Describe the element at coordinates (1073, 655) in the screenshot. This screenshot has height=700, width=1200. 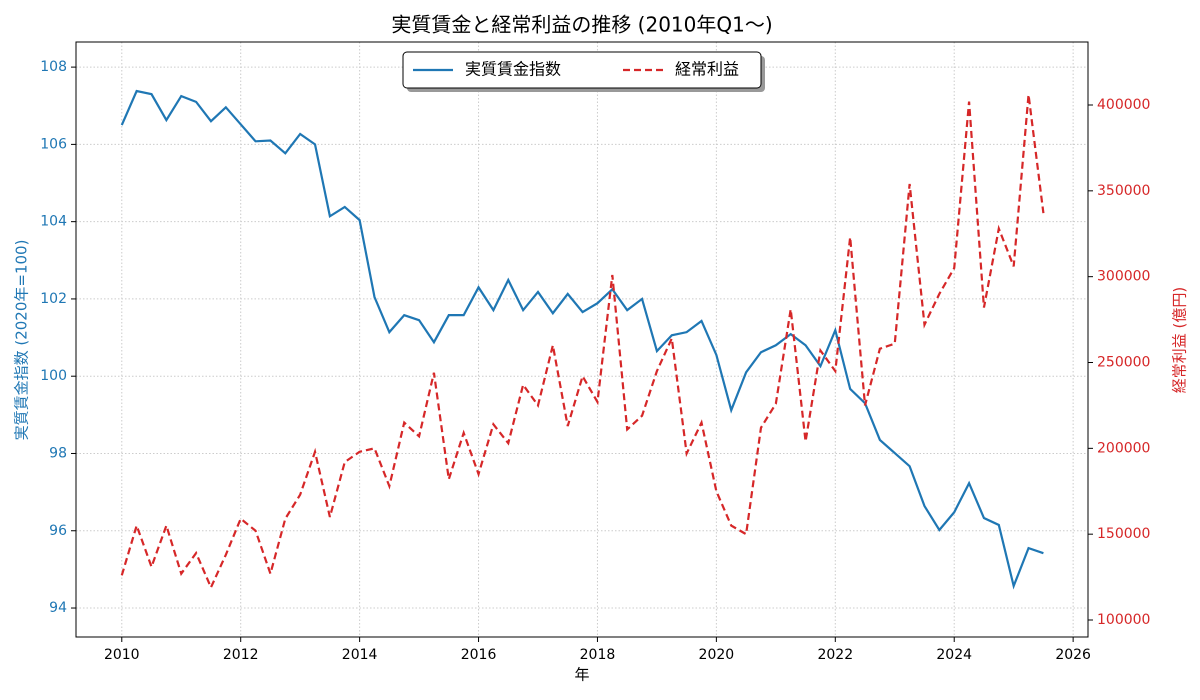
I see `x-tick-label: 2026` at that location.